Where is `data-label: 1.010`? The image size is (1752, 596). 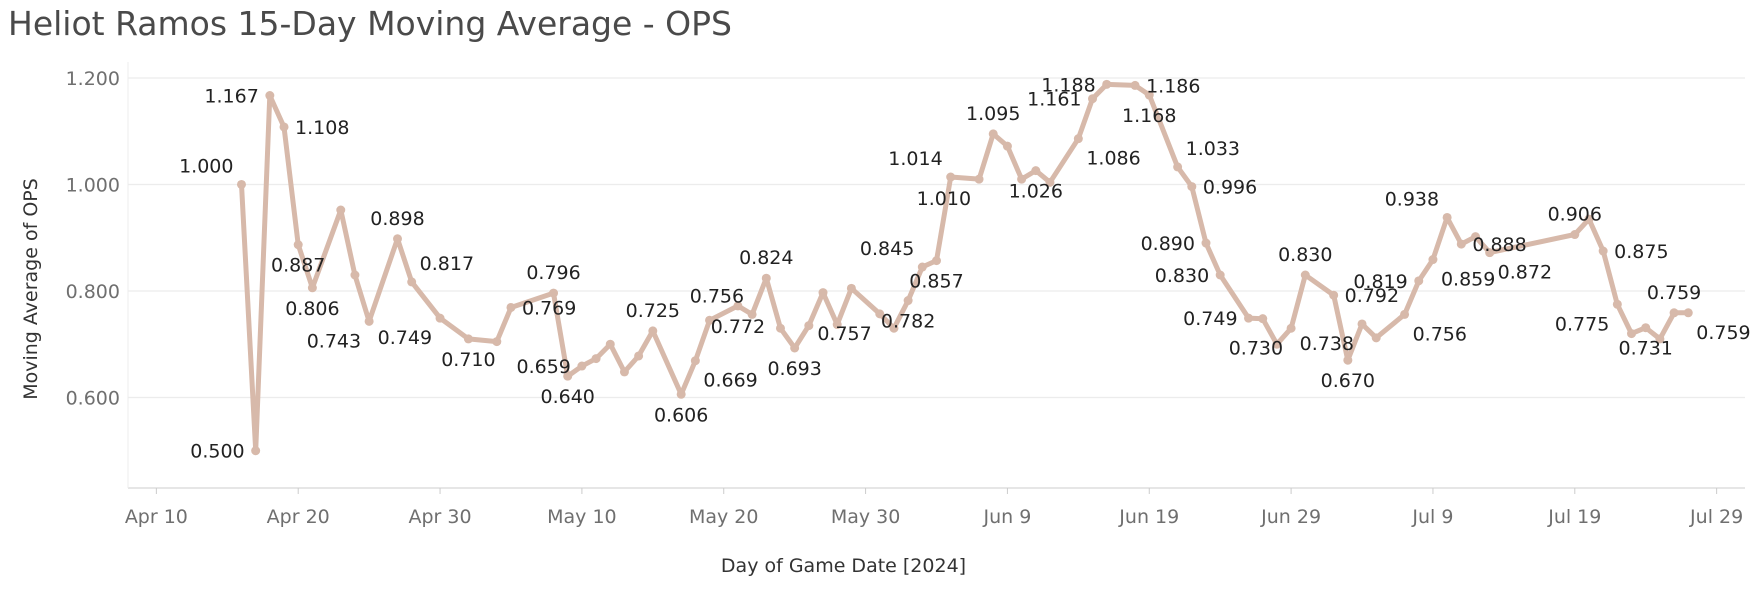
data-label: 1.010 is located at coordinates (944, 199).